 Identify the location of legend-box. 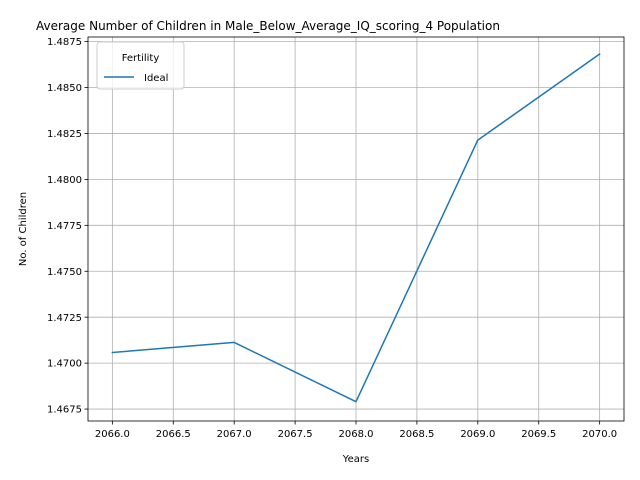
(140, 65).